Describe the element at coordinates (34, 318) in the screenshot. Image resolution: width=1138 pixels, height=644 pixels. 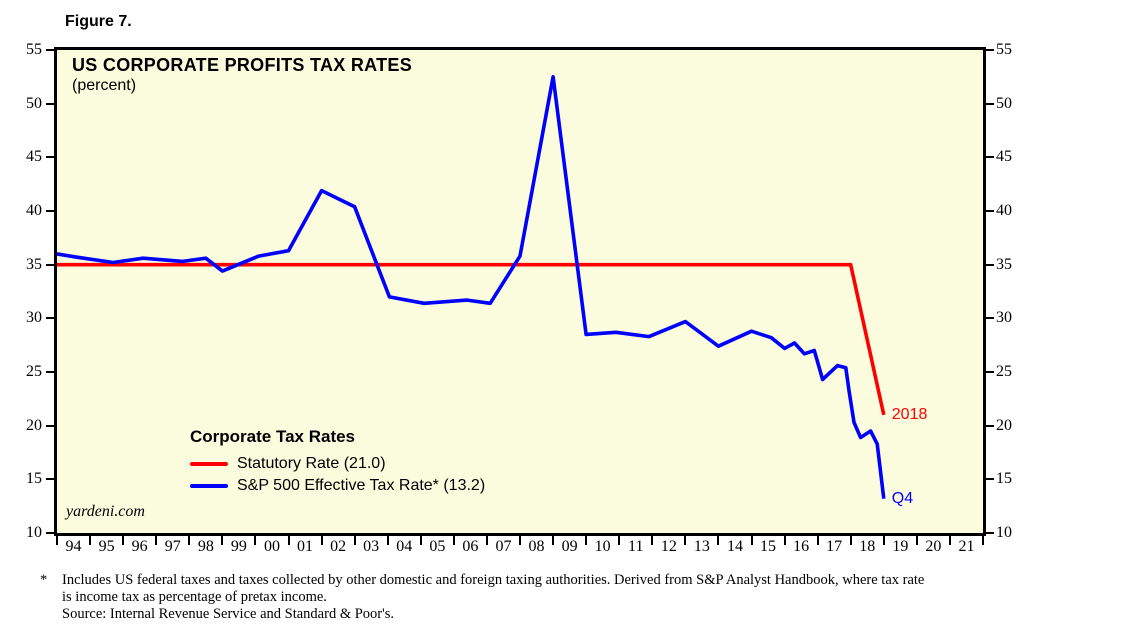
I see `y-axis-label-left: 30` at that location.